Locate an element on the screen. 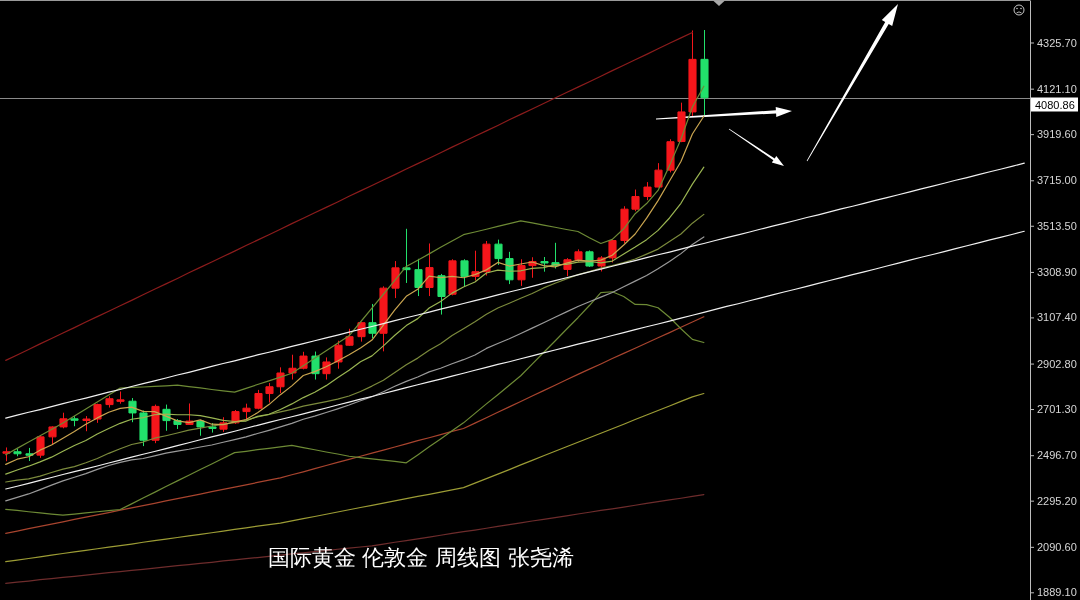 Image resolution: width=1080 pixels, height=600 pixels. y-tick-label: 3919.60 is located at coordinates (1057, 134).